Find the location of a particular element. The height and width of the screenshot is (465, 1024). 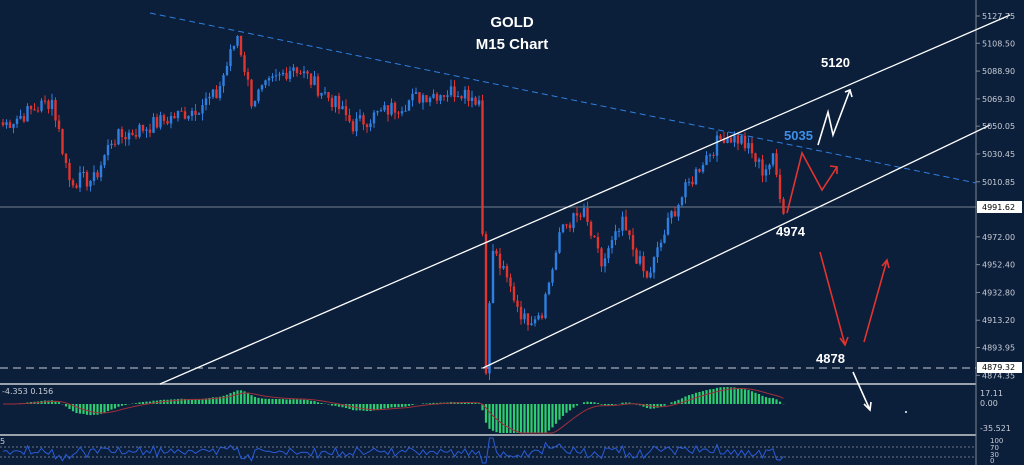

macd-pane is located at coordinates (393, 410).